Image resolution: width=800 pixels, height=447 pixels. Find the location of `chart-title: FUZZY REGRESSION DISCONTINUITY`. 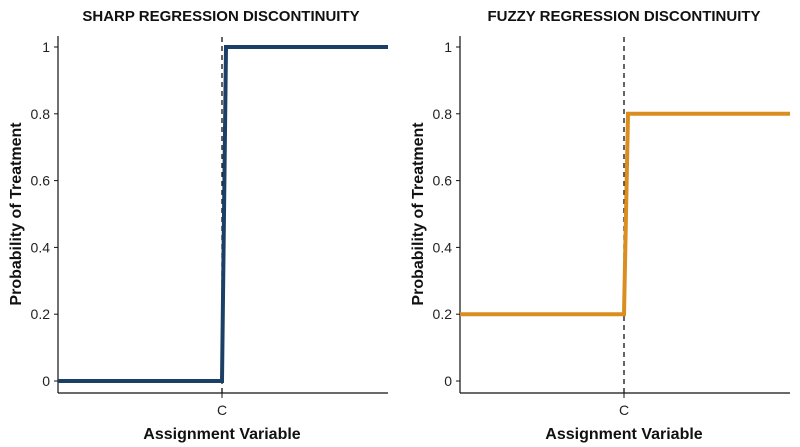

chart-title: FUZZY REGRESSION DISCONTINUITY is located at coordinates (623, 16).